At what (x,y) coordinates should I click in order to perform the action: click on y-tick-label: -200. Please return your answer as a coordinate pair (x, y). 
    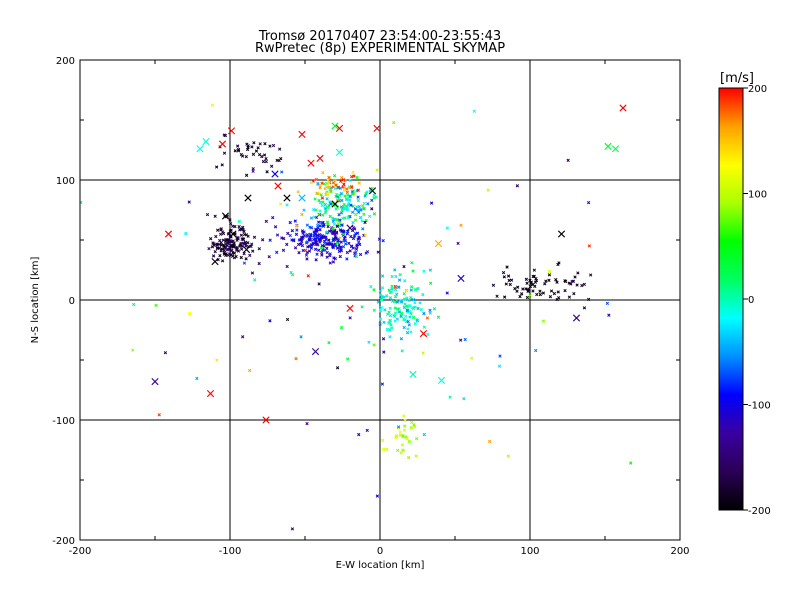
    Looking at the image, I should click on (63, 541).